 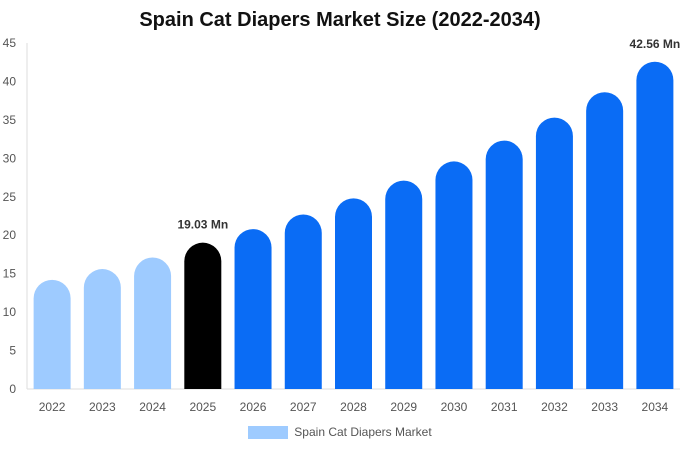 I want to click on x-tick-label: 2027, so click(x=303, y=407).